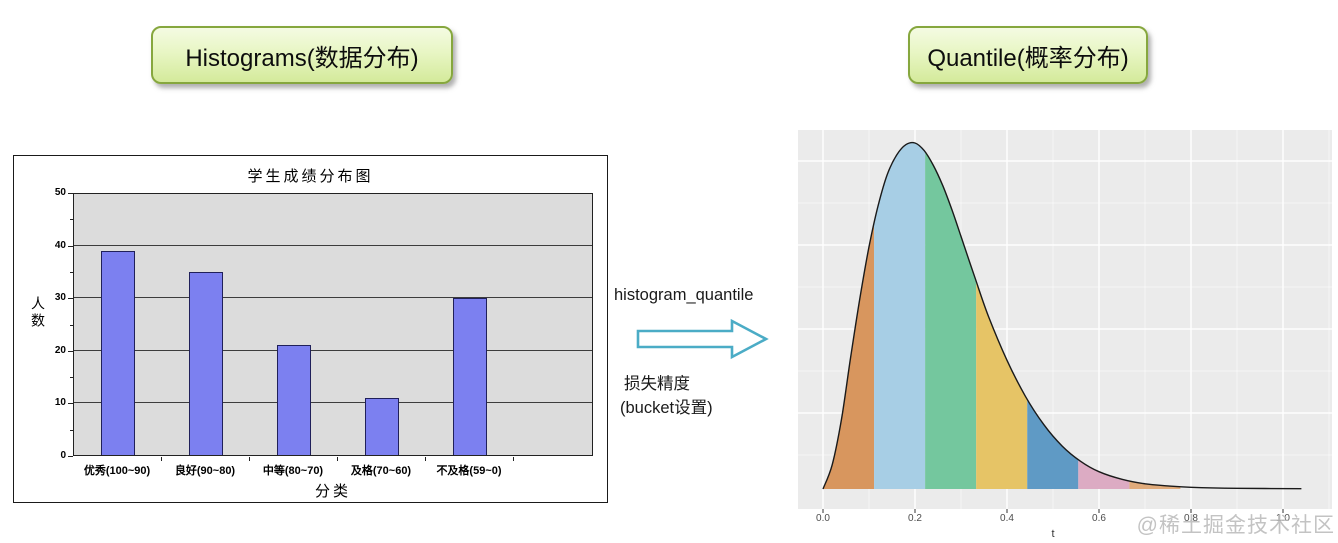 The height and width of the screenshot is (543, 1338). Describe the element at coordinates (381, 471) in the screenshot. I see `x-category-label: 及格(70~60)` at that location.